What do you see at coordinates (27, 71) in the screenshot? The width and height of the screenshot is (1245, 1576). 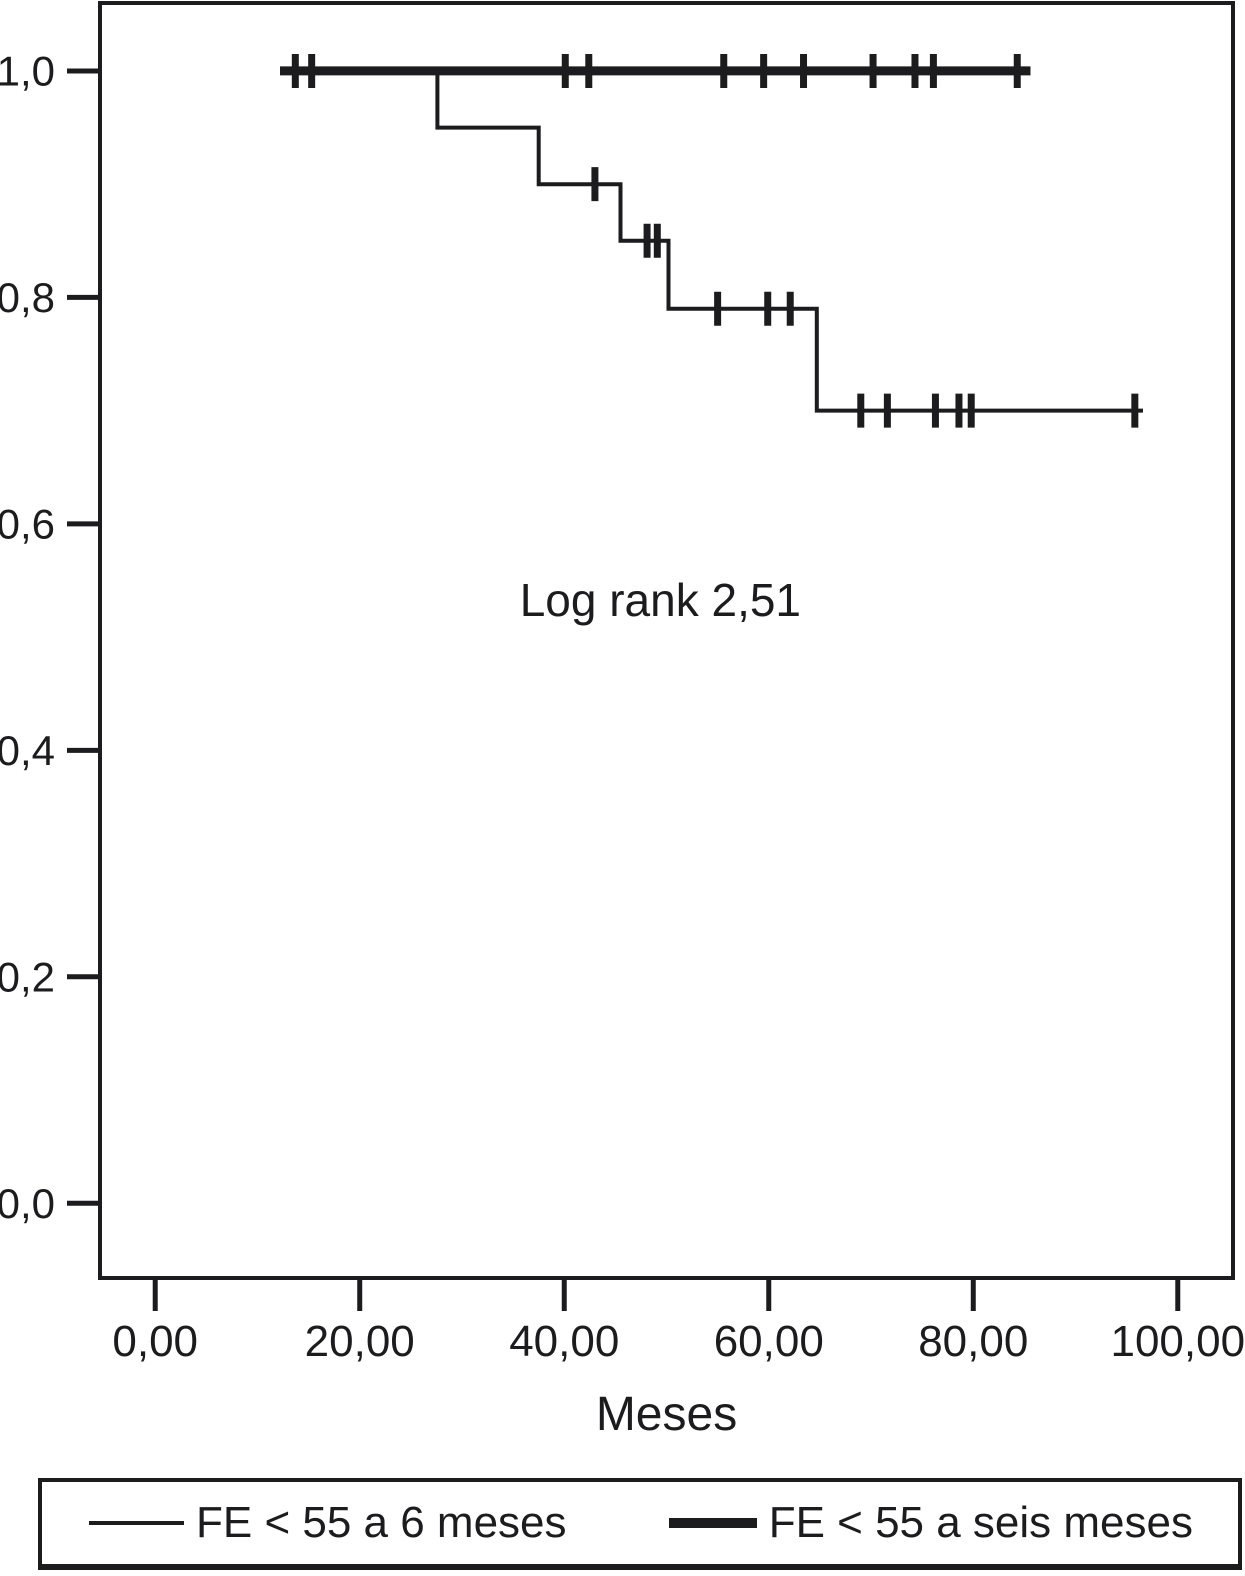 I see `y-axis-tick-label: 1,0` at bounding box center [27, 71].